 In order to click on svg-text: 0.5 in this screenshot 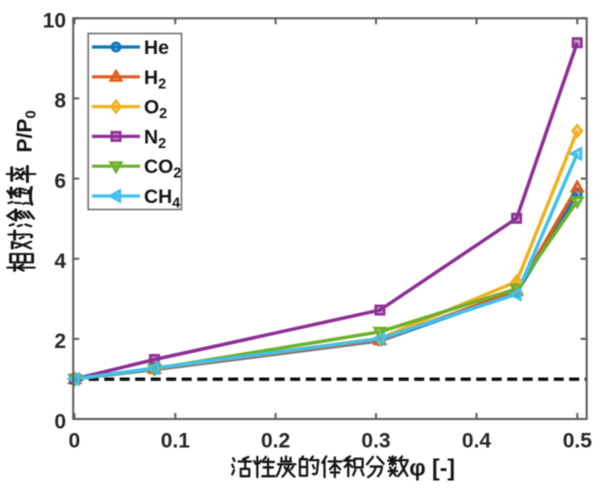, I will do `click(578, 441)`.